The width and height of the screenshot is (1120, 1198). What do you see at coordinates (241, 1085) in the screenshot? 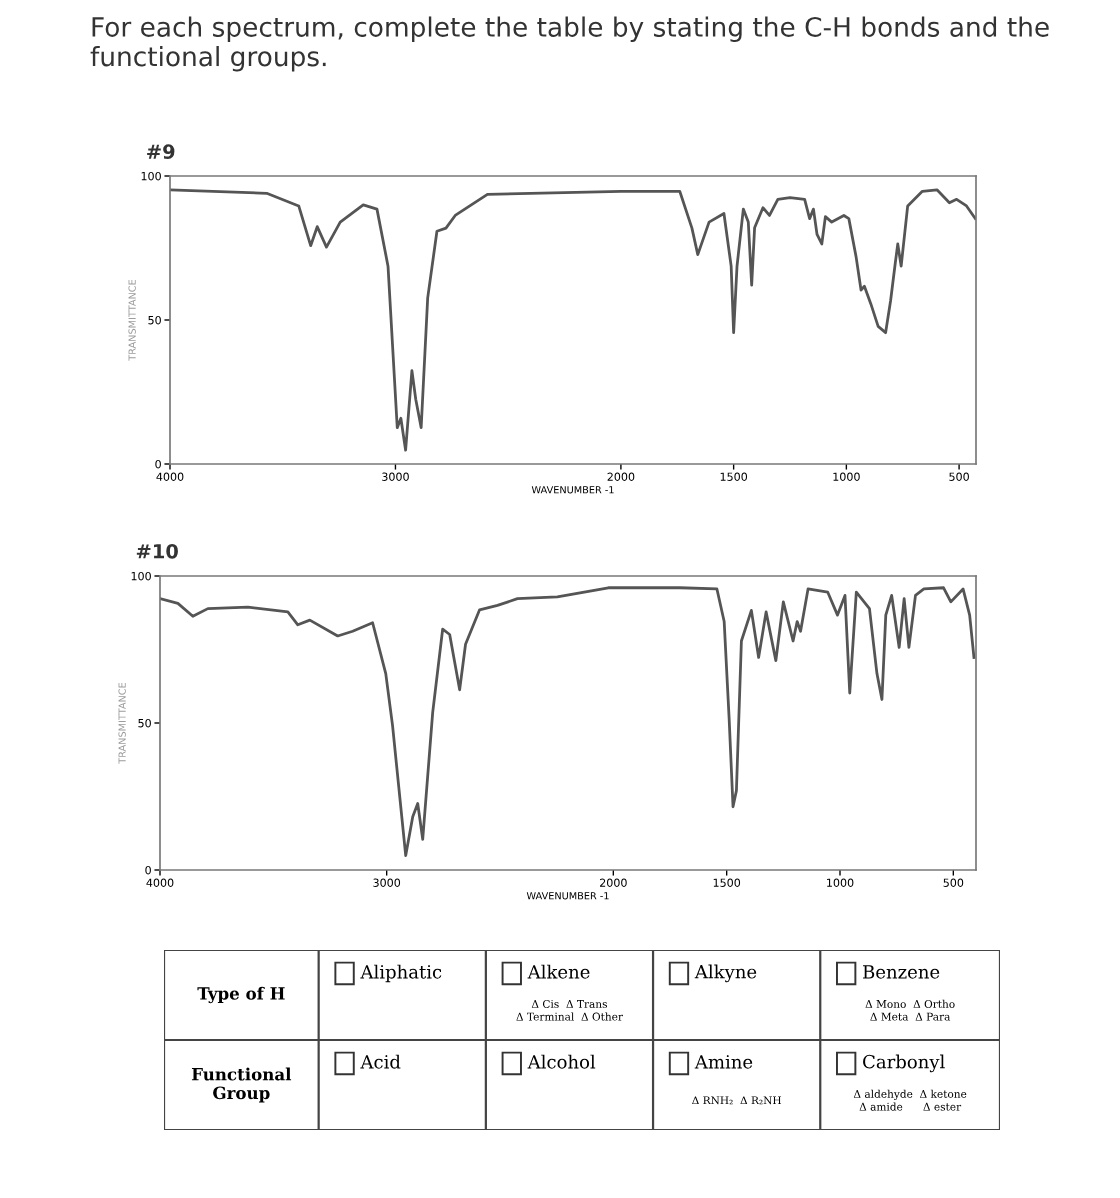
I see `text: Functional Group` at bounding box center [241, 1085].